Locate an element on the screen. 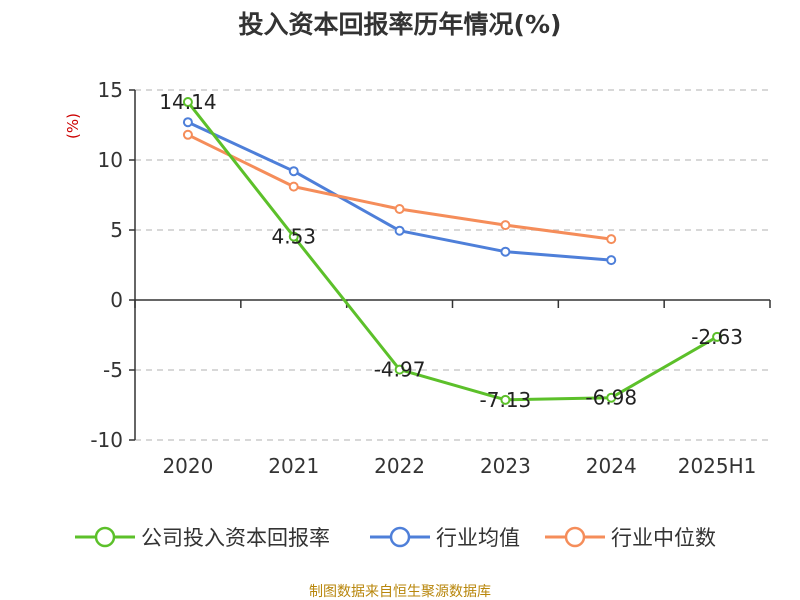 The width and height of the screenshot is (800, 600). y-tick-label: 15 is located at coordinates (110, 90).